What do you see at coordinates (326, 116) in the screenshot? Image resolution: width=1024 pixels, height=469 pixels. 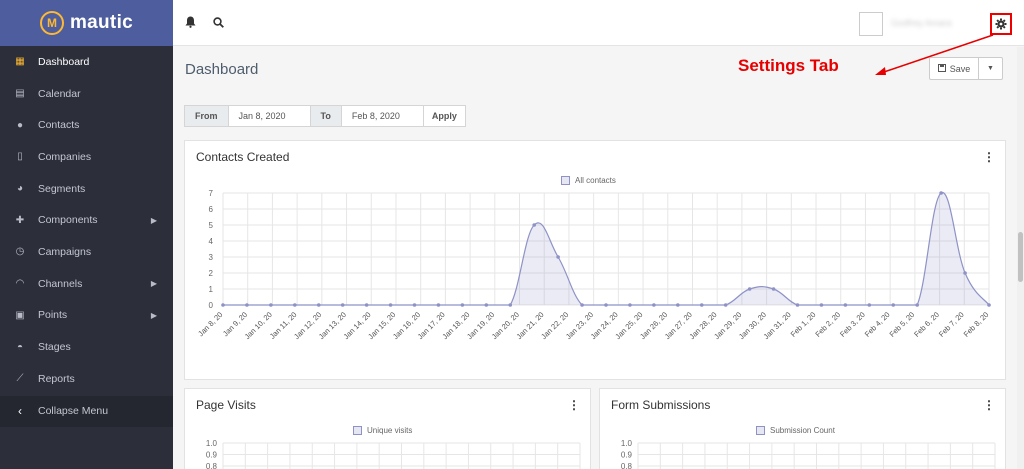 I see `to-label: To` at bounding box center [326, 116].